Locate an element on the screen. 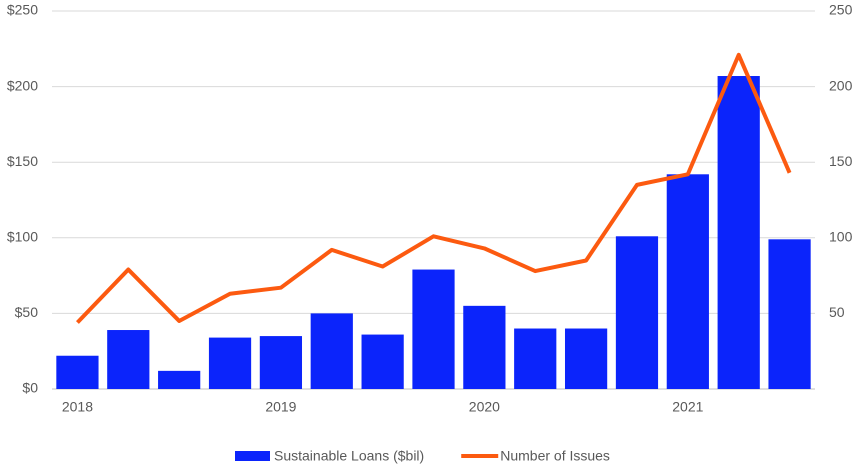  y-tick-label: $100 is located at coordinates (22, 237).